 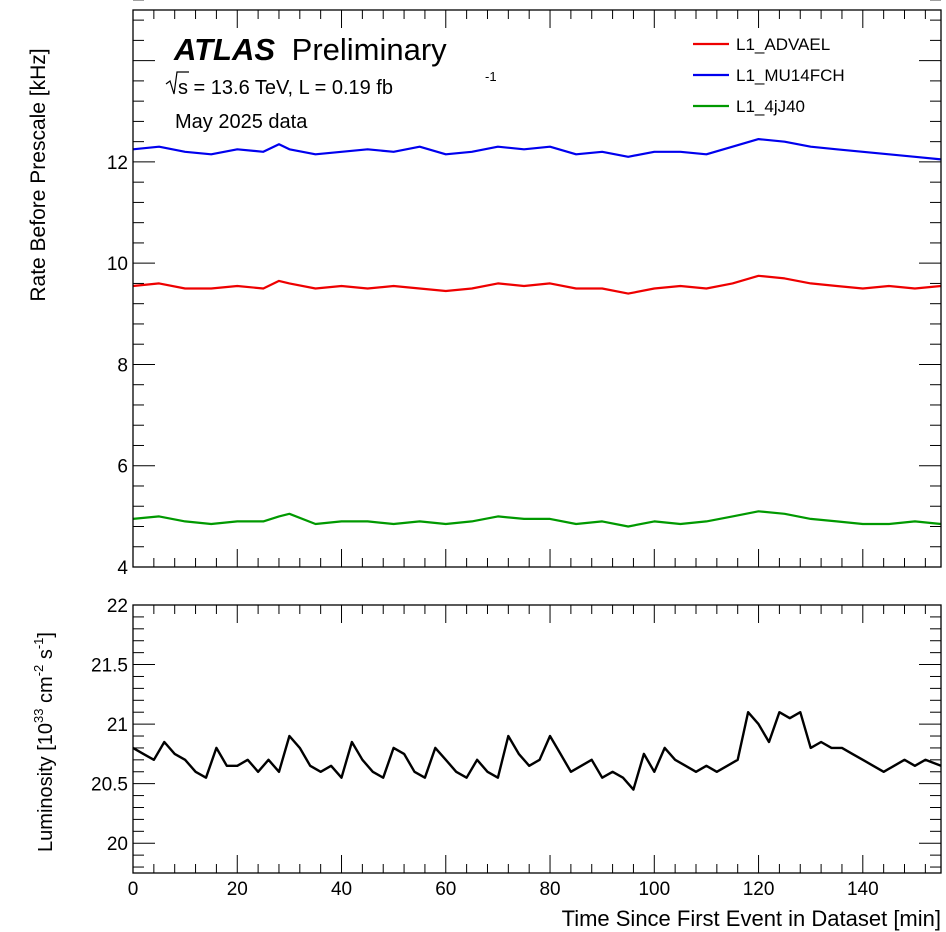 I want to click on x-tick-label: 20, so click(x=237, y=889).